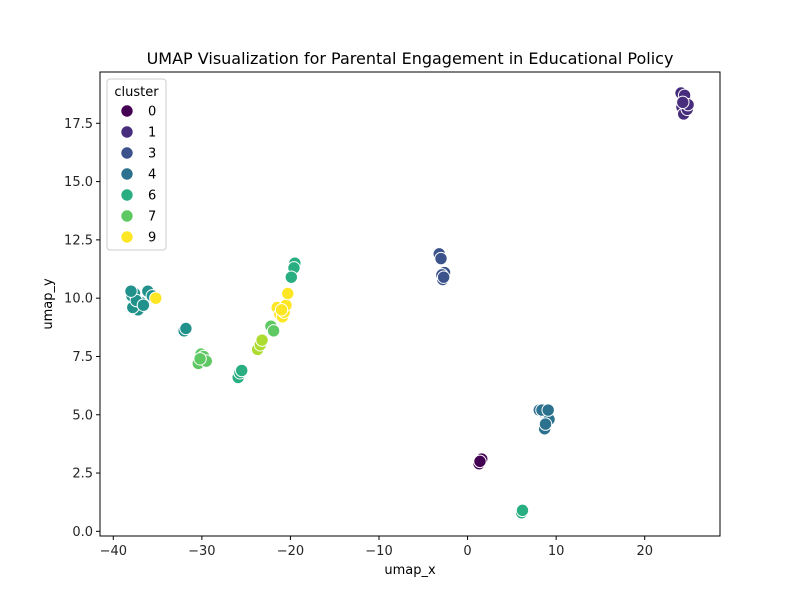 This screenshot has height=600, width=800. What do you see at coordinates (82, 474) in the screenshot?
I see `y-tick-label: 2.5` at bounding box center [82, 474].